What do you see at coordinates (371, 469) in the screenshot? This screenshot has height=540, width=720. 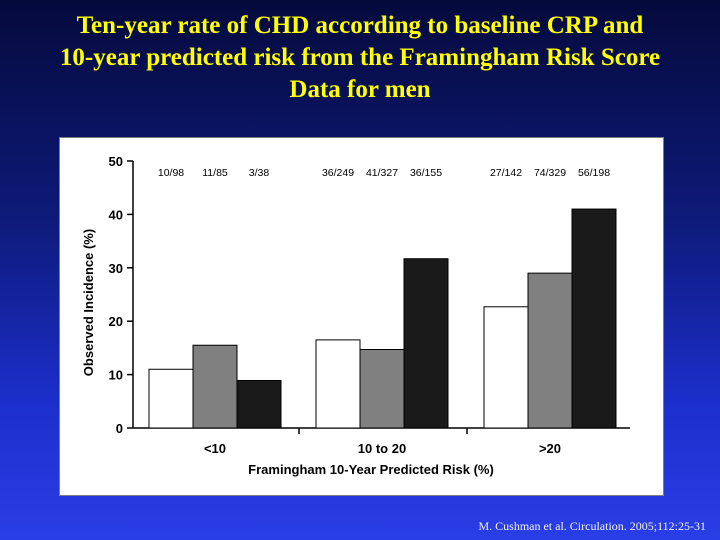 I see `x-axis-title: Framingham 10-Year Predicted Risk (%)` at bounding box center [371, 469].